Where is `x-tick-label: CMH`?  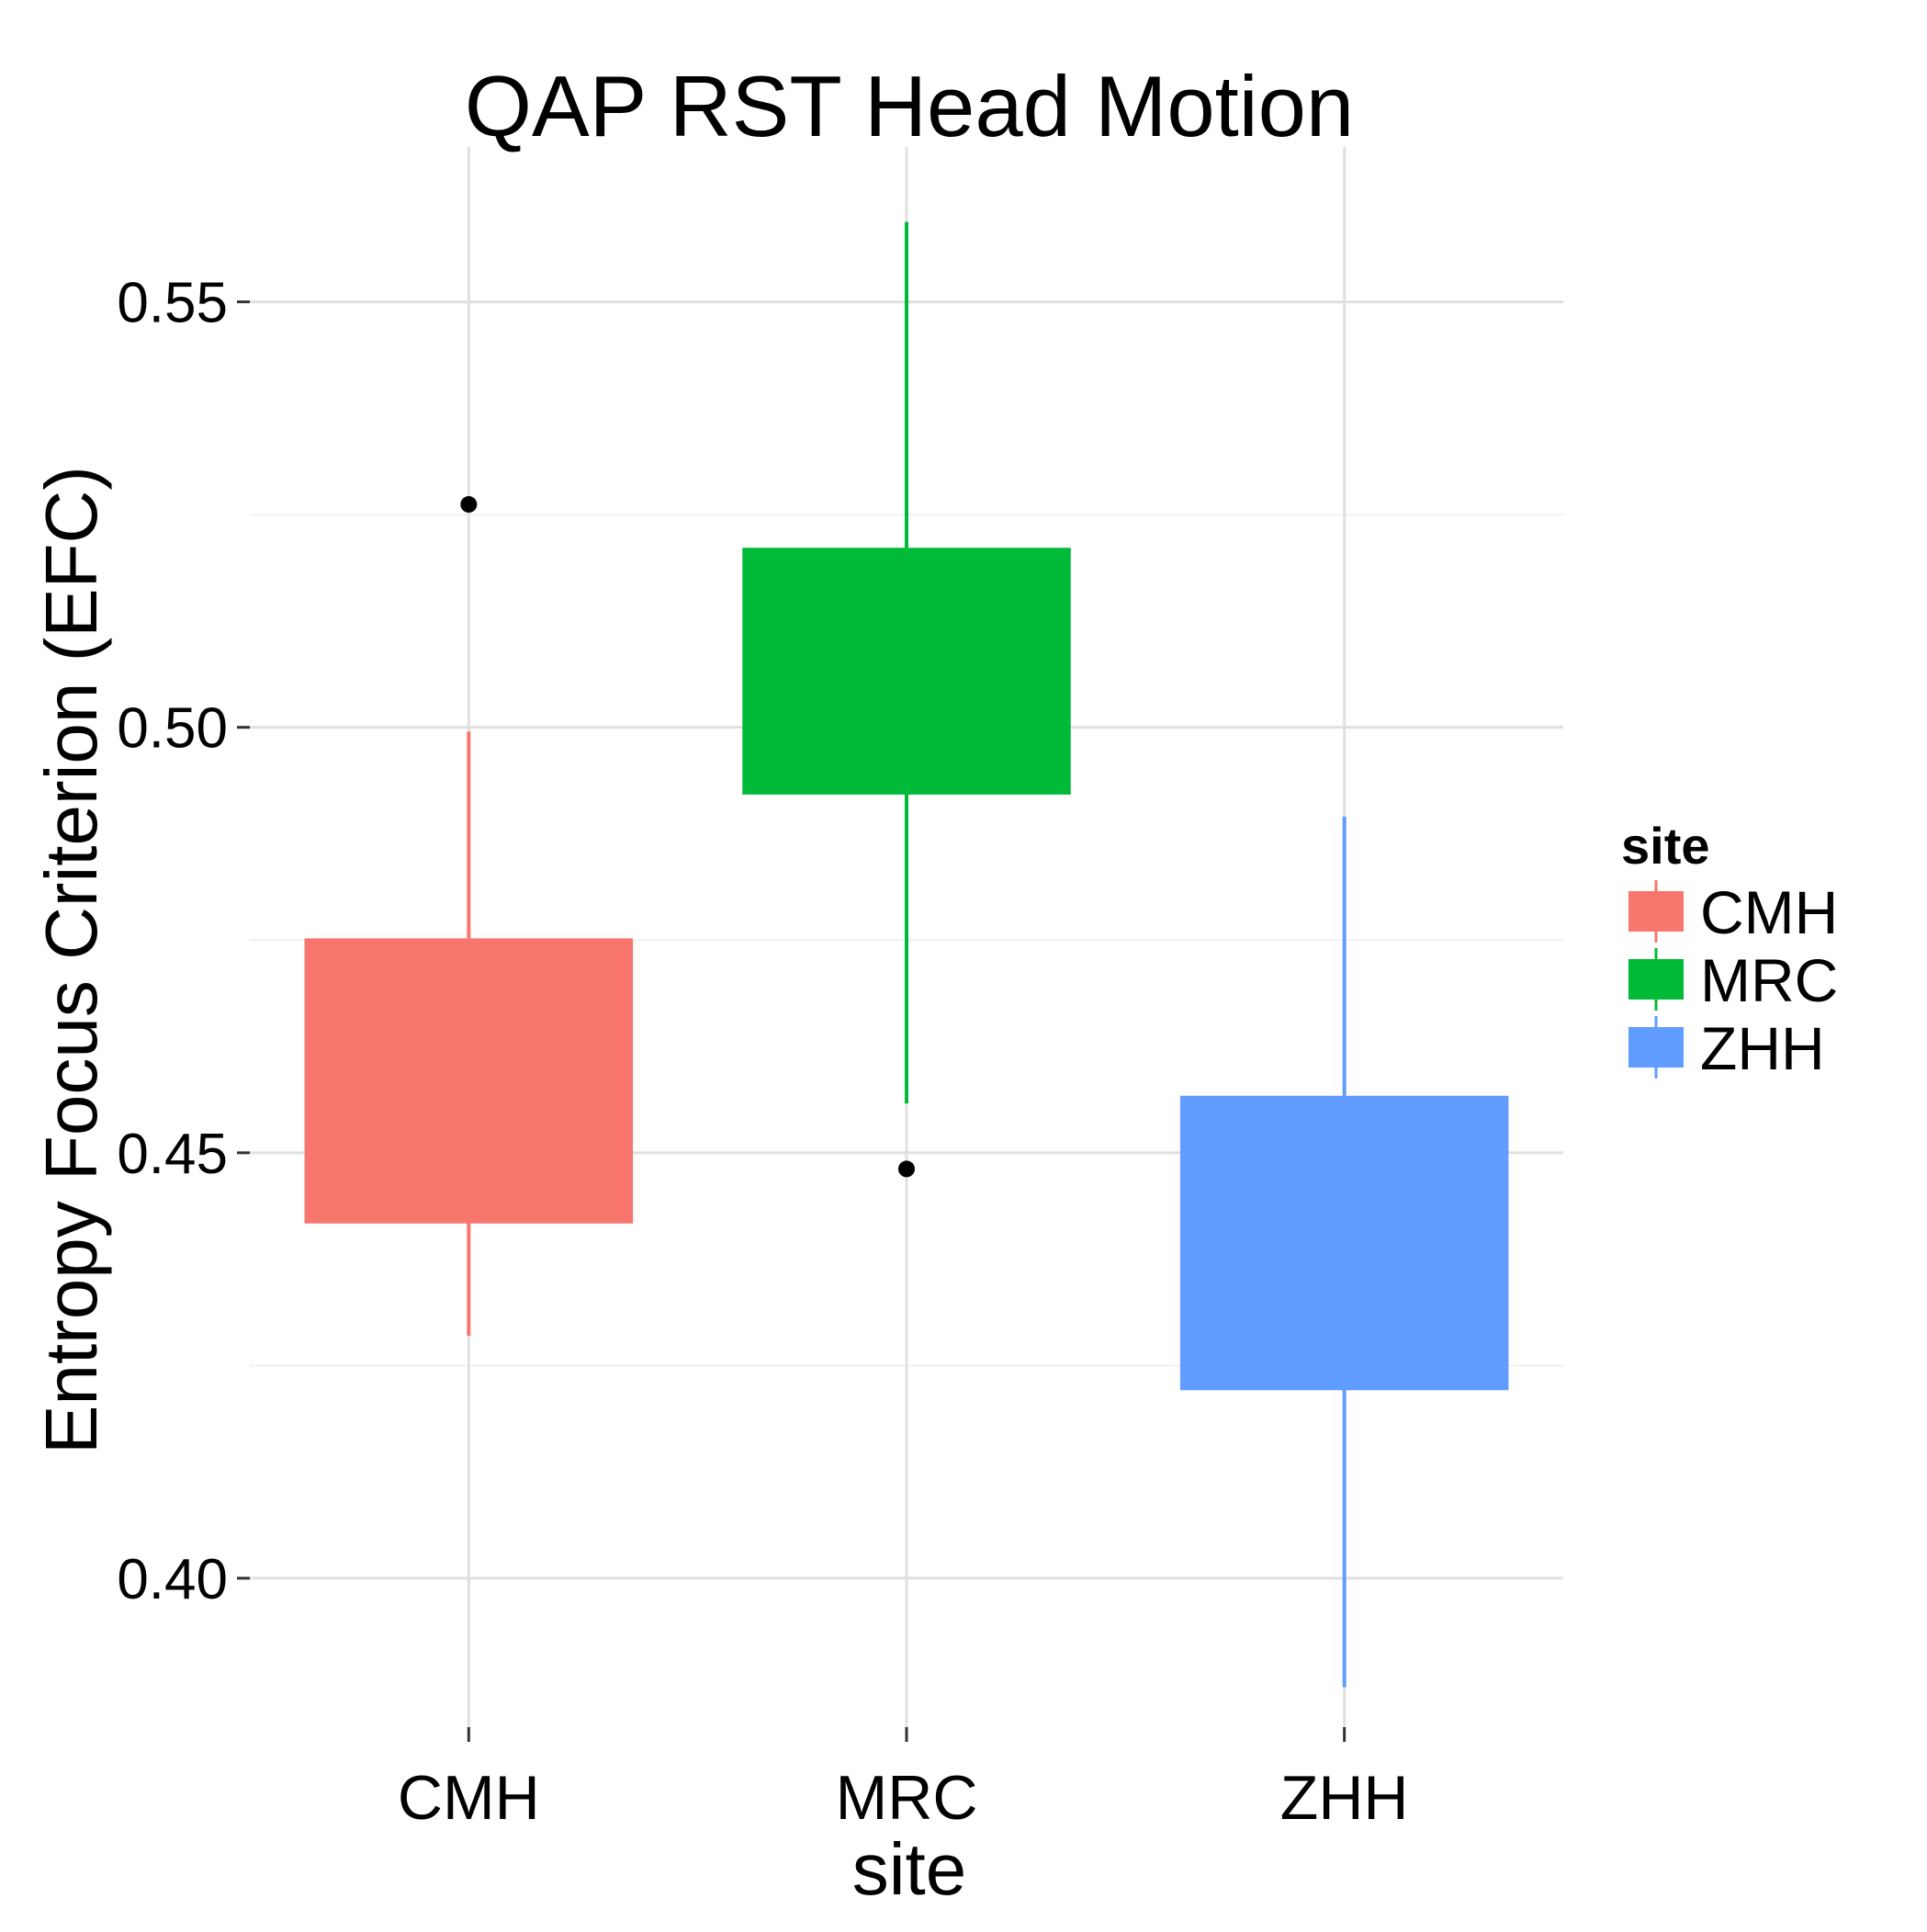
x-tick-label: CMH is located at coordinates (469, 1798).